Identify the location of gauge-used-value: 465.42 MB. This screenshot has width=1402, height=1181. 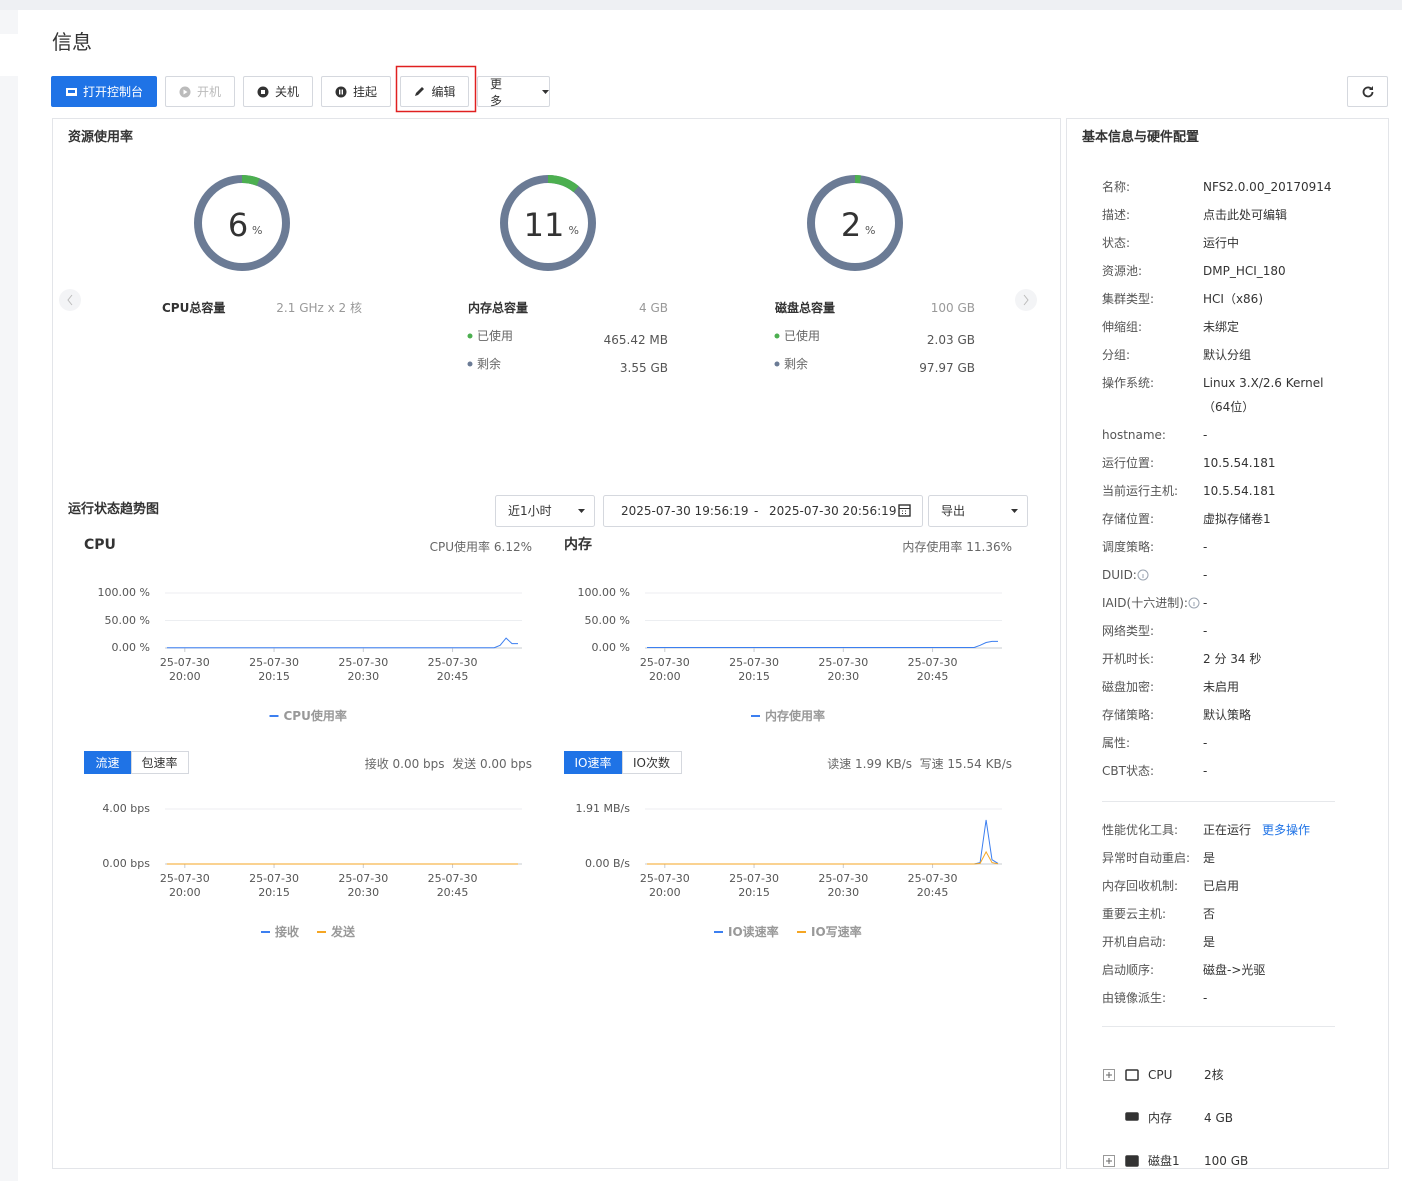
(635, 340).